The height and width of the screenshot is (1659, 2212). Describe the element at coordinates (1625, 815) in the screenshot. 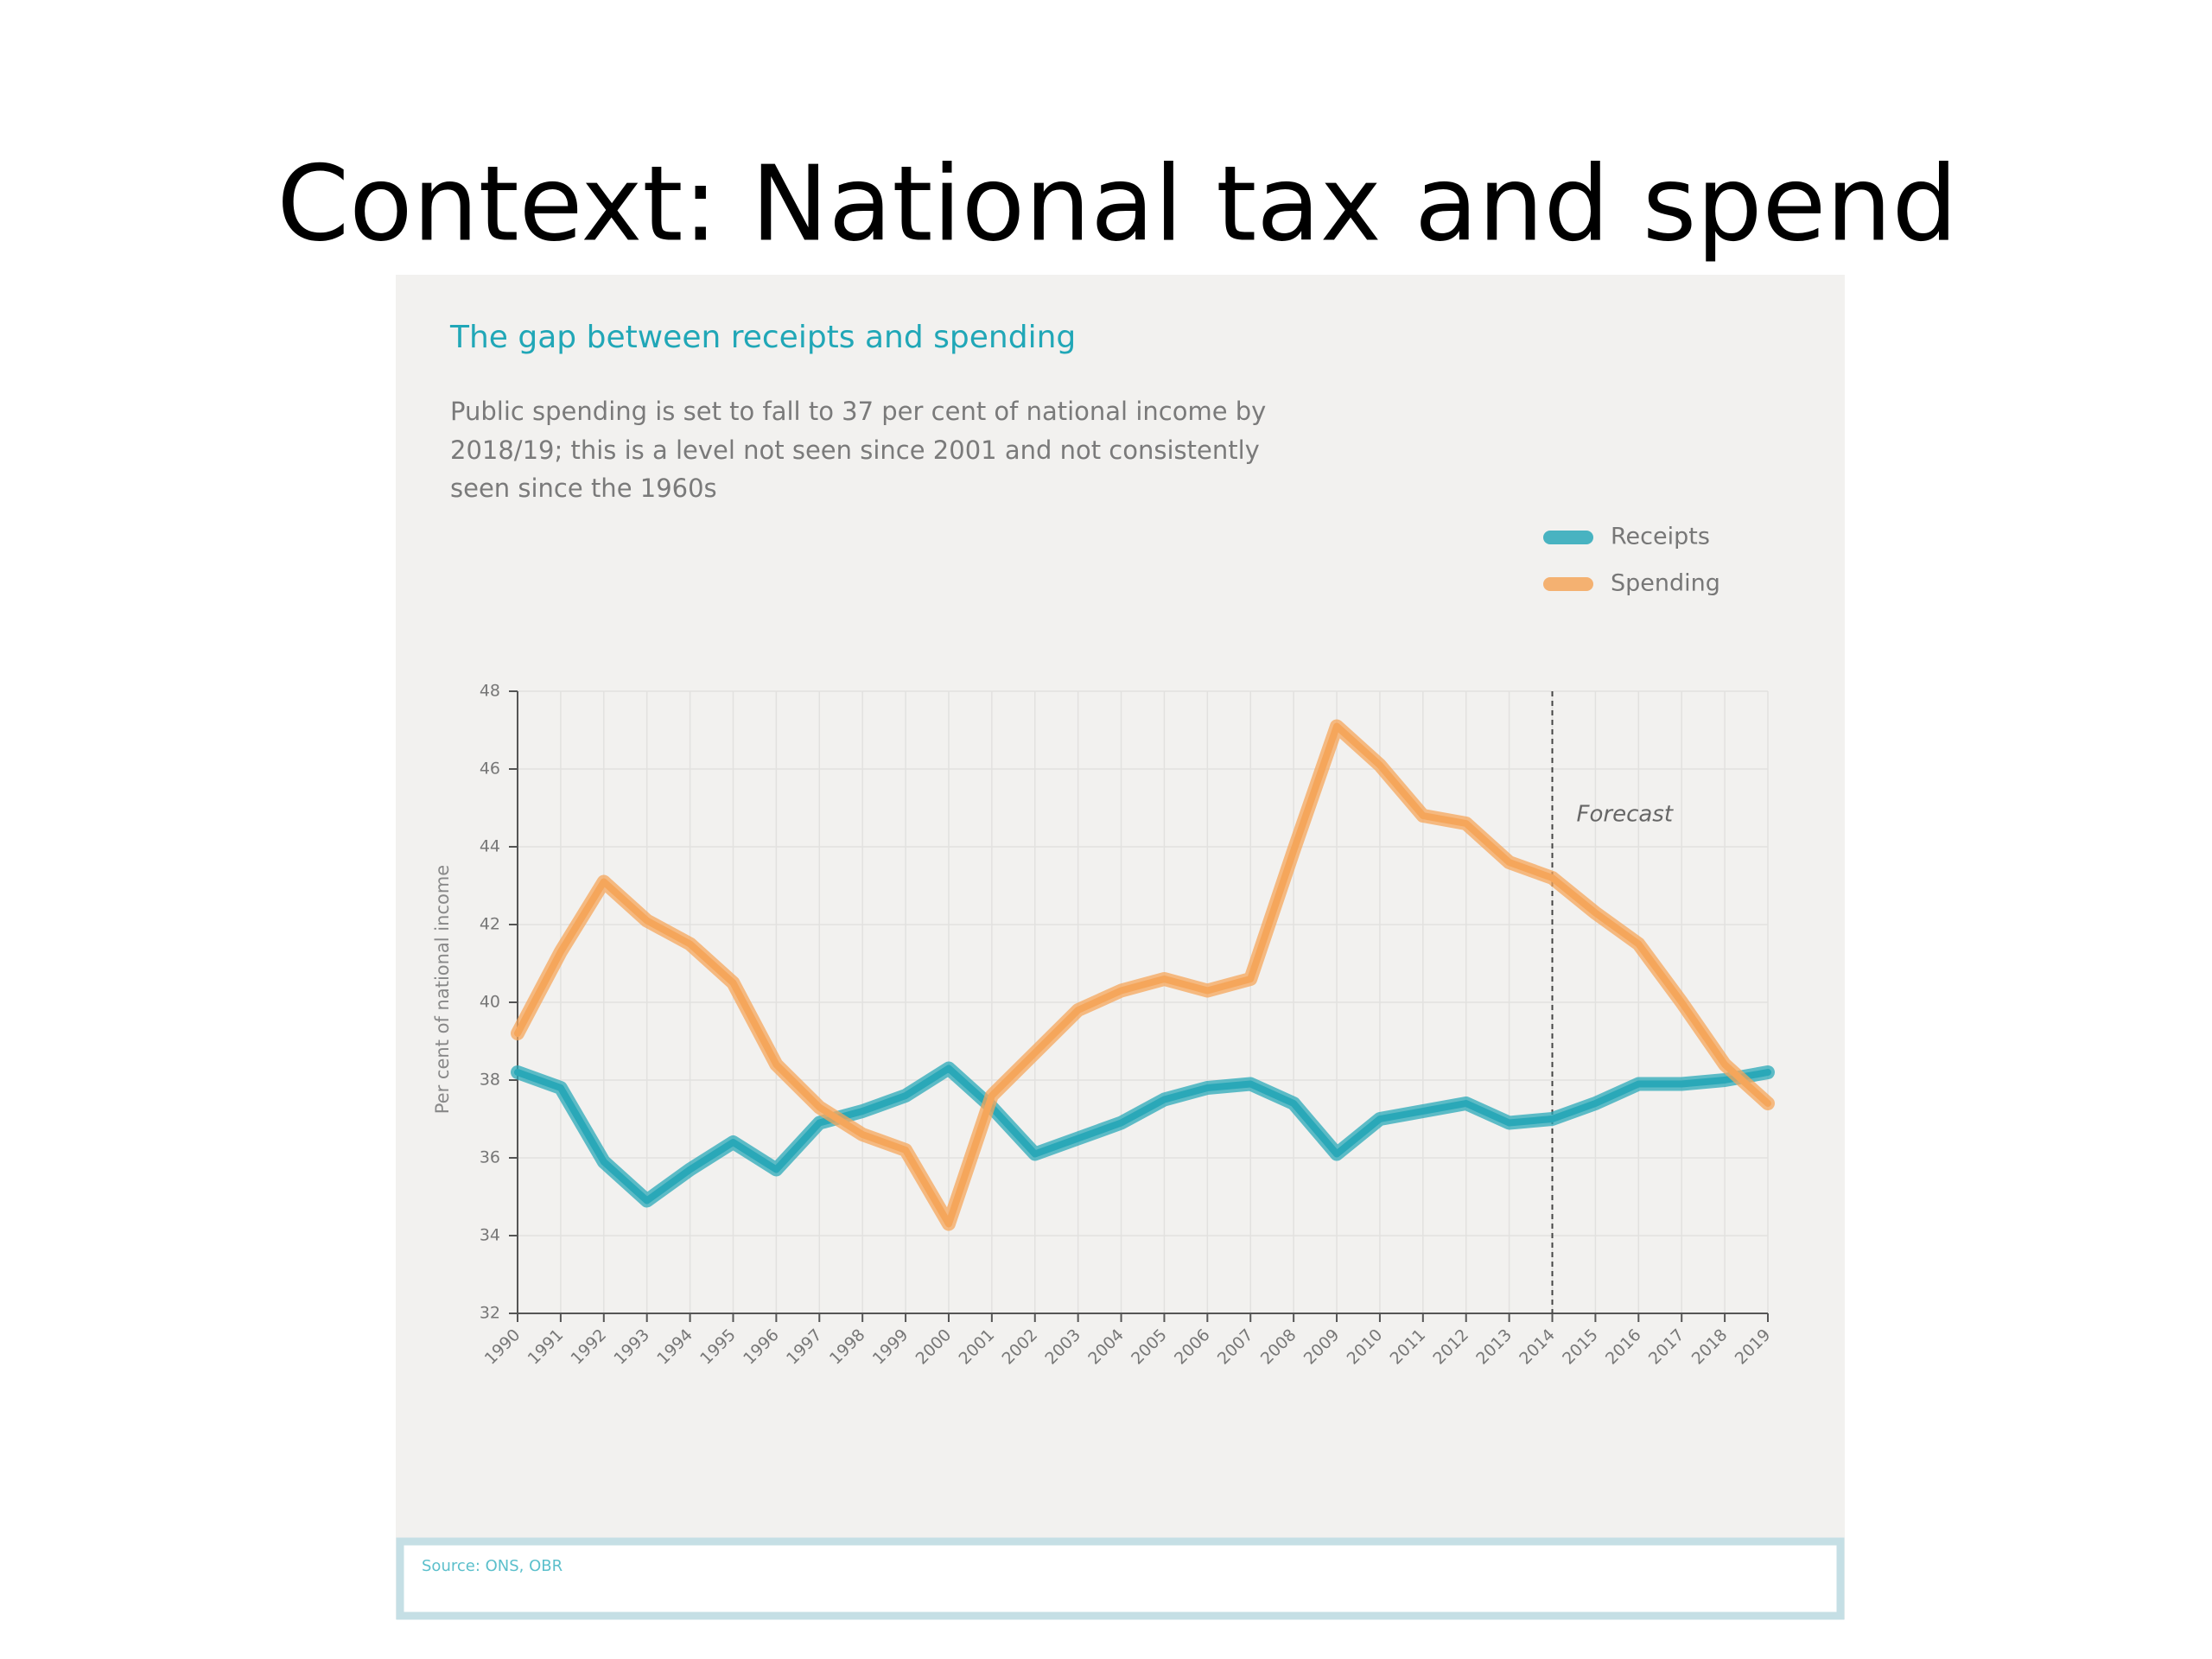

I see `forecast-label: Forecast` at that location.